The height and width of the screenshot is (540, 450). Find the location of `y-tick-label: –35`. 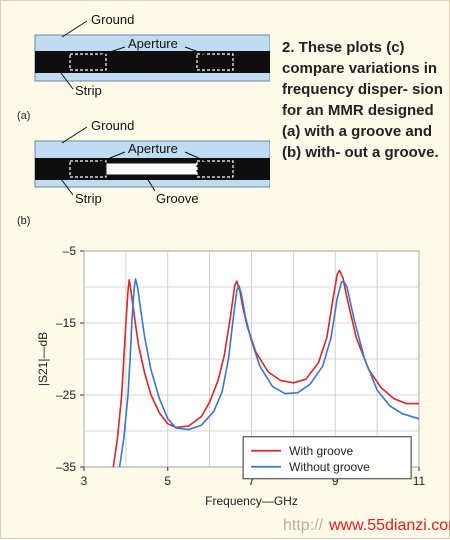

y-tick-label: –35 is located at coordinates (66, 467).